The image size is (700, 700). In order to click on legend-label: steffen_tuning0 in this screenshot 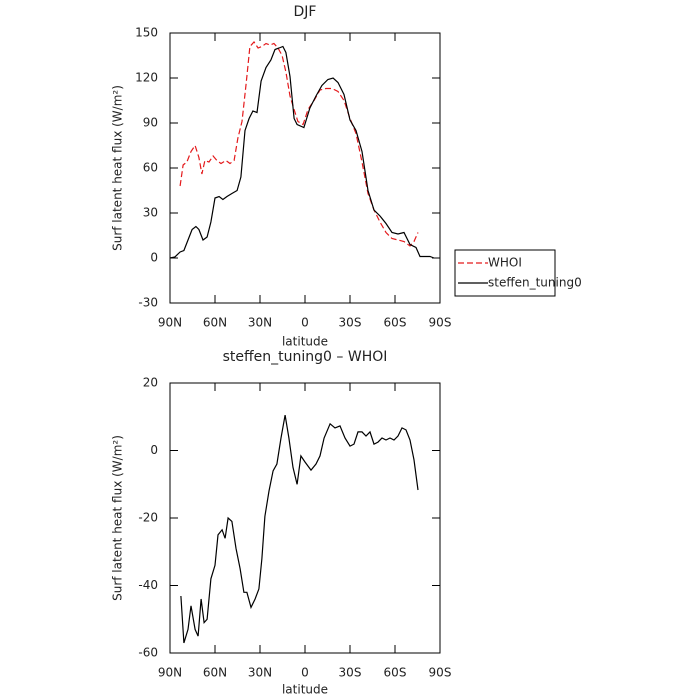, I will do `click(535, 283)`.